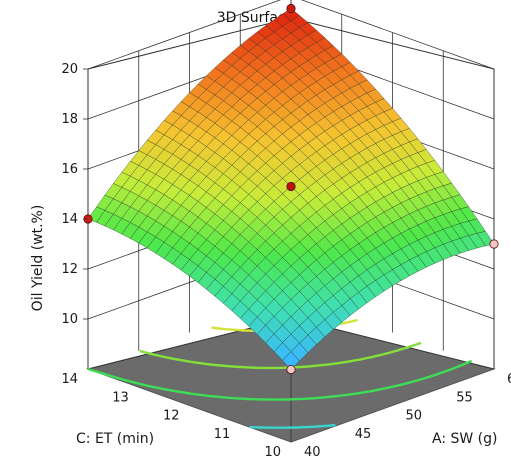  I want to click on x-tick-label: 45, so click(363, 434).